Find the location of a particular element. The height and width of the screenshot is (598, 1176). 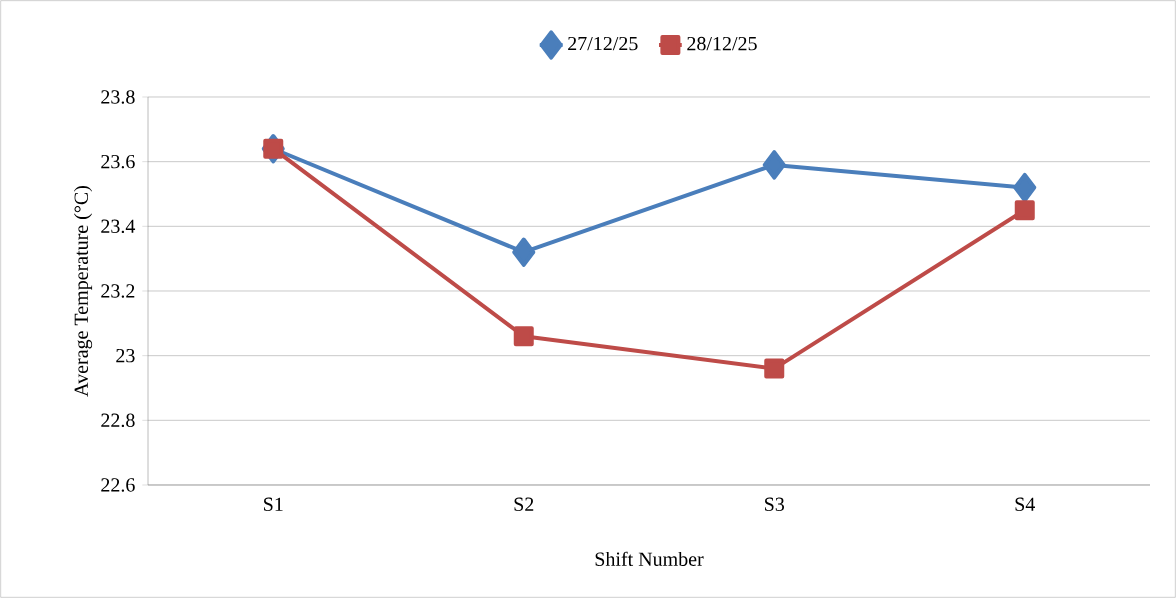

x-tick-label: S4 is located at coordinates (1025, 504).